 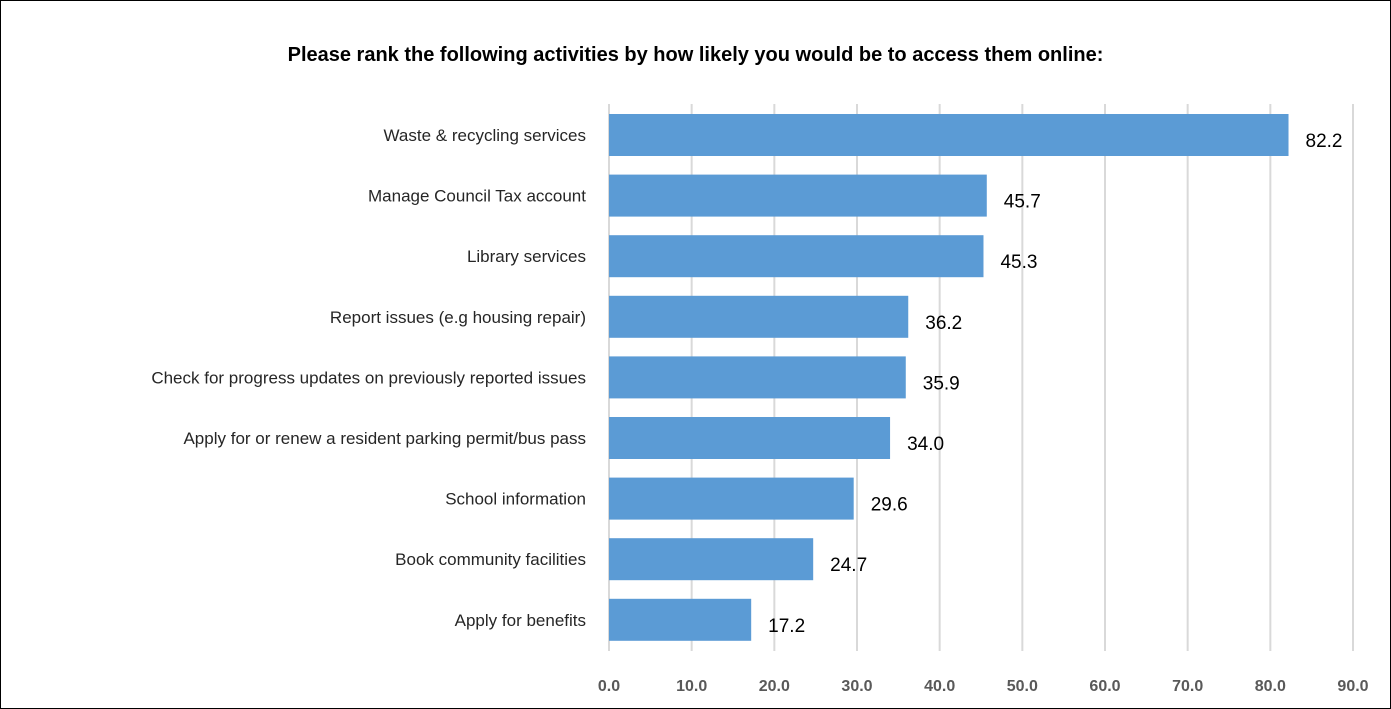 I want to click on data-label: 24.7, so click(x=848, y=565).